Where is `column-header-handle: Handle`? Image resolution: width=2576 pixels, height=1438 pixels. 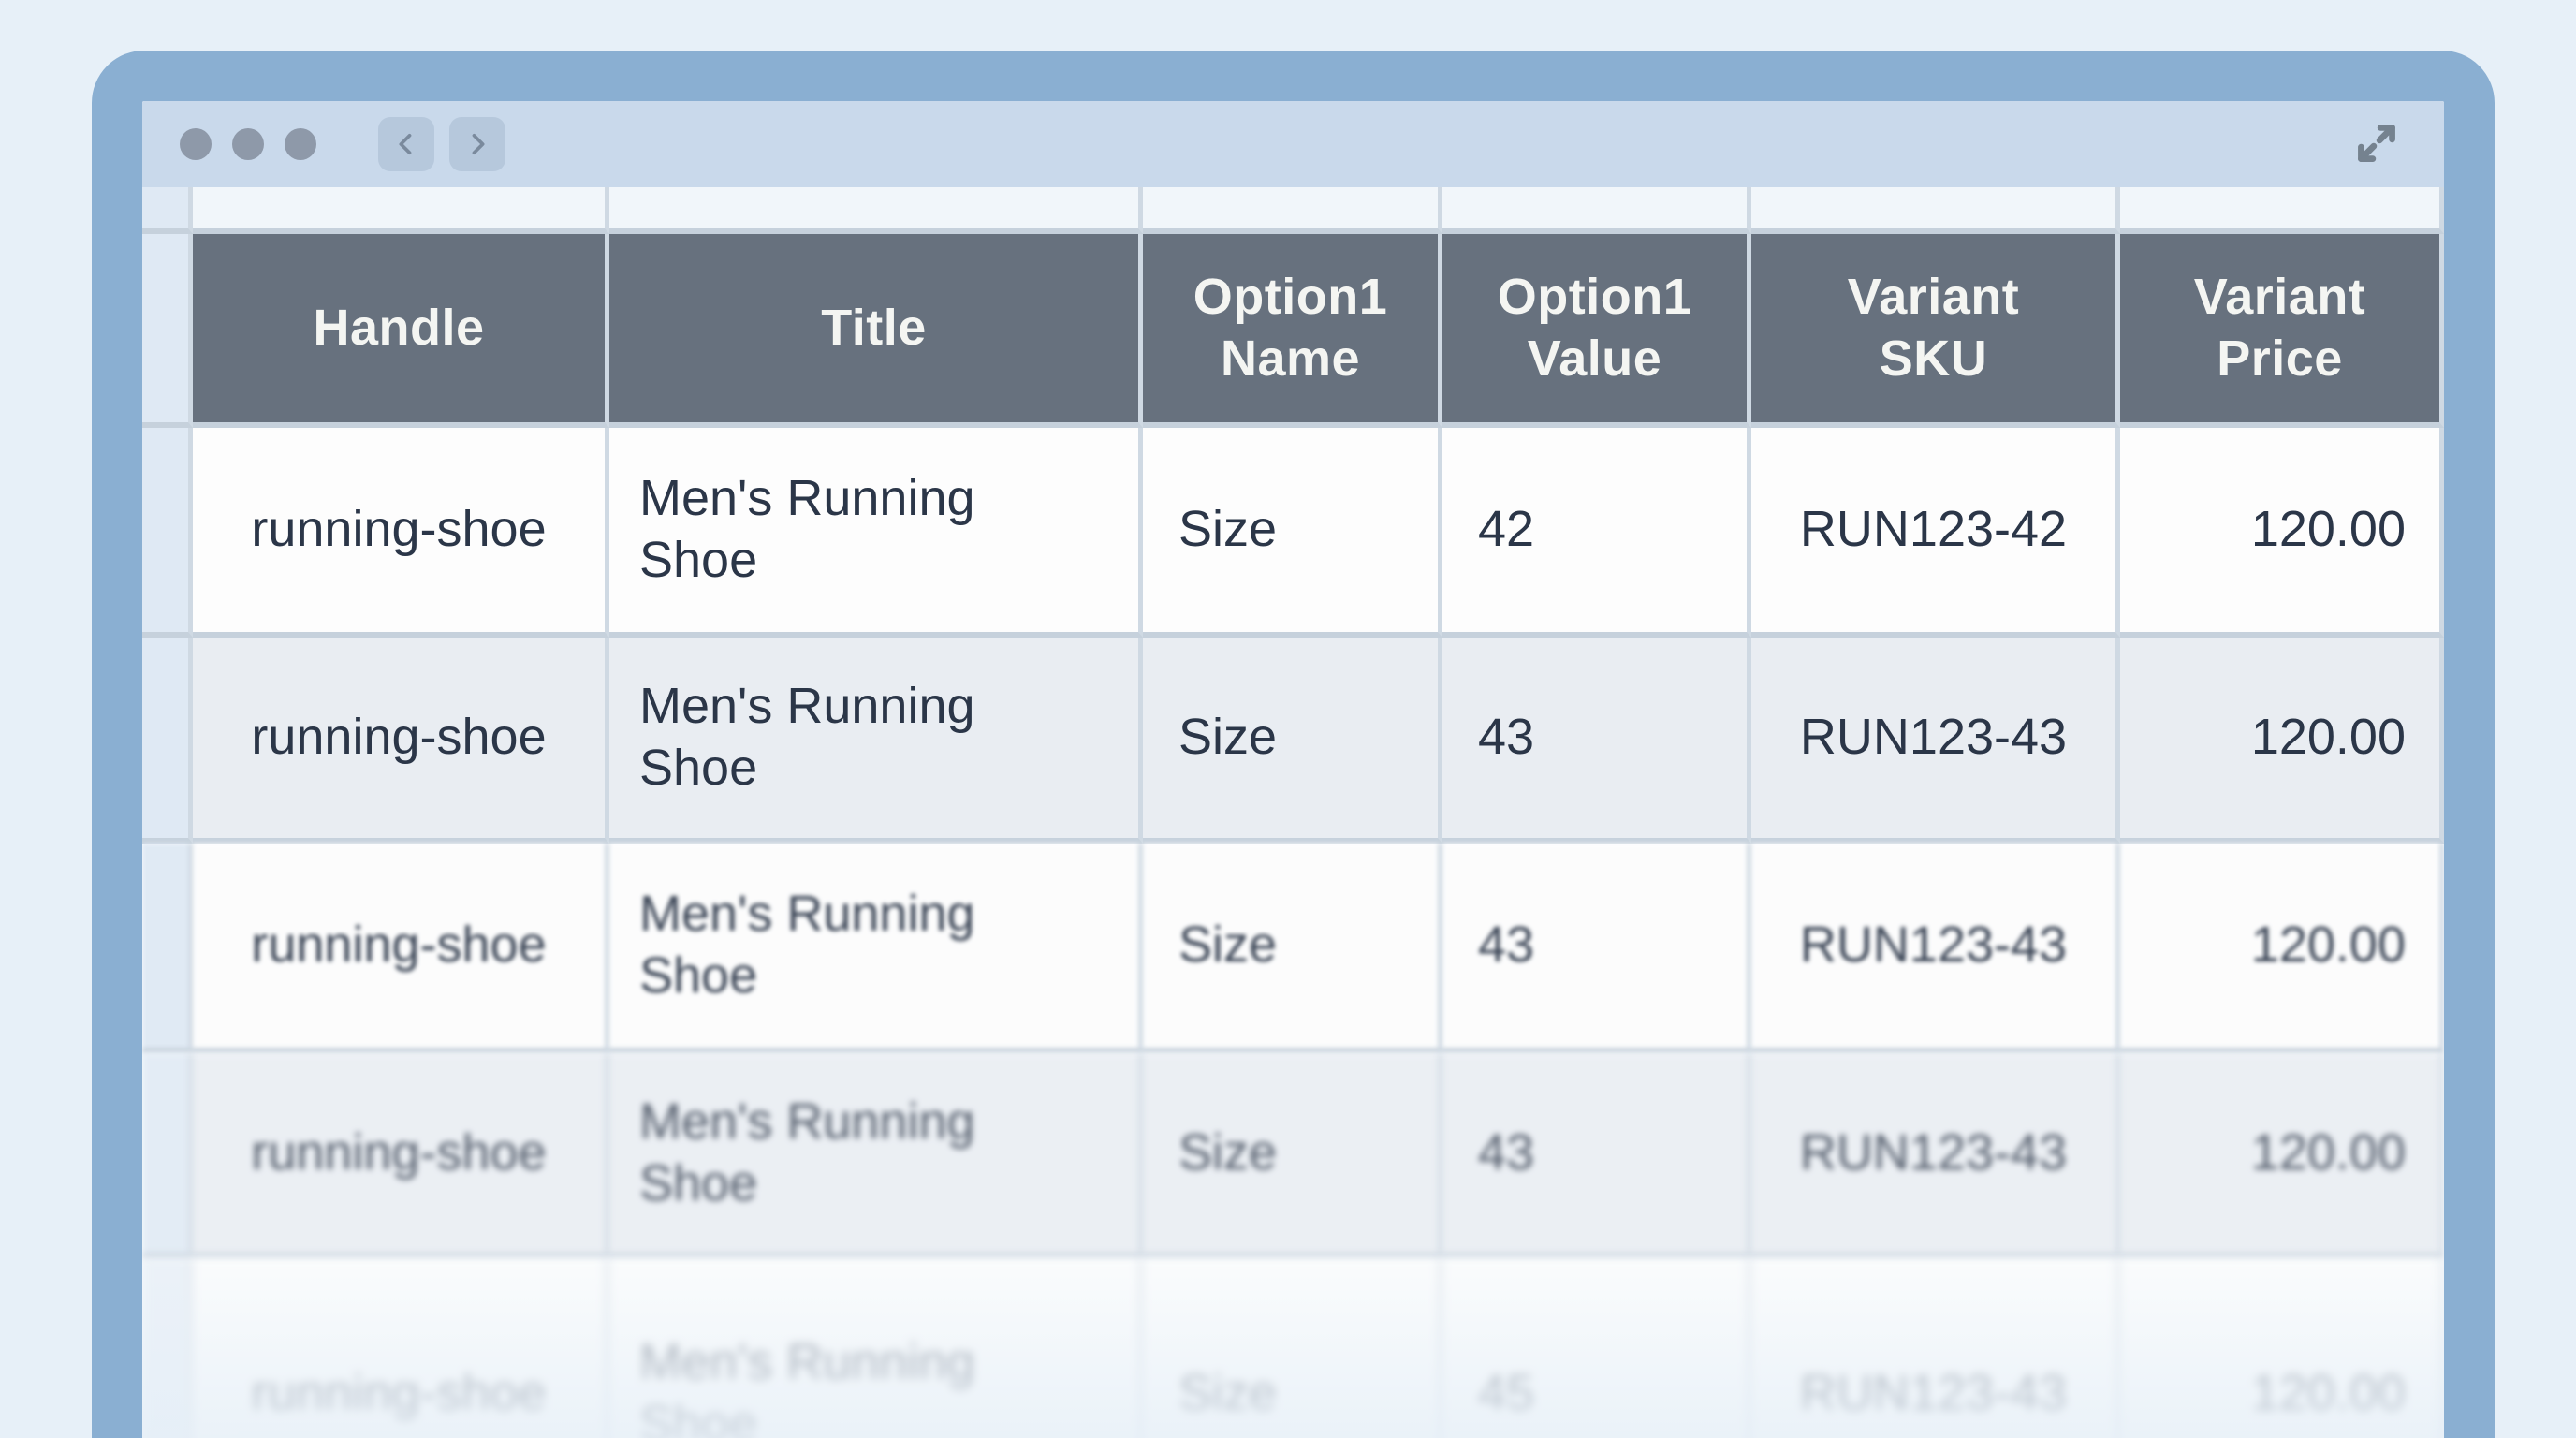
column-header-handle: Handle is located at coordinates (401, 331).